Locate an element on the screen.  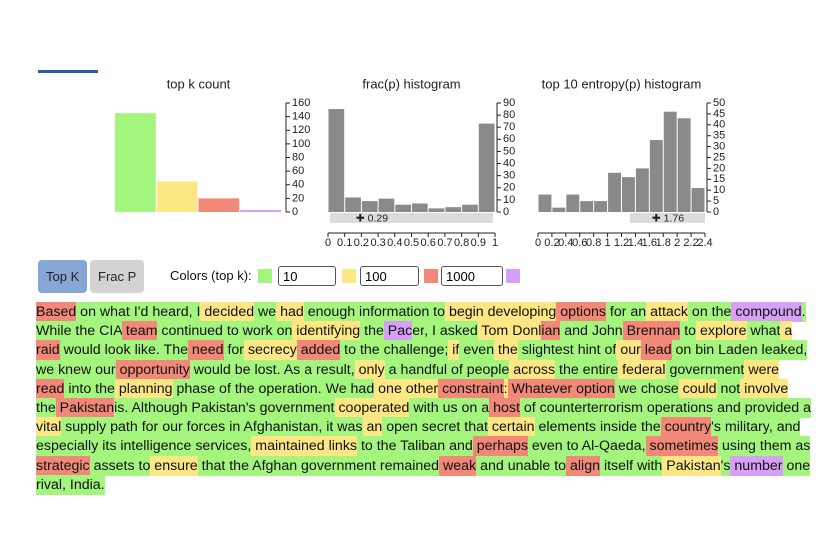
x-tick-label: 0.6 is located at coordinates (428, 243).